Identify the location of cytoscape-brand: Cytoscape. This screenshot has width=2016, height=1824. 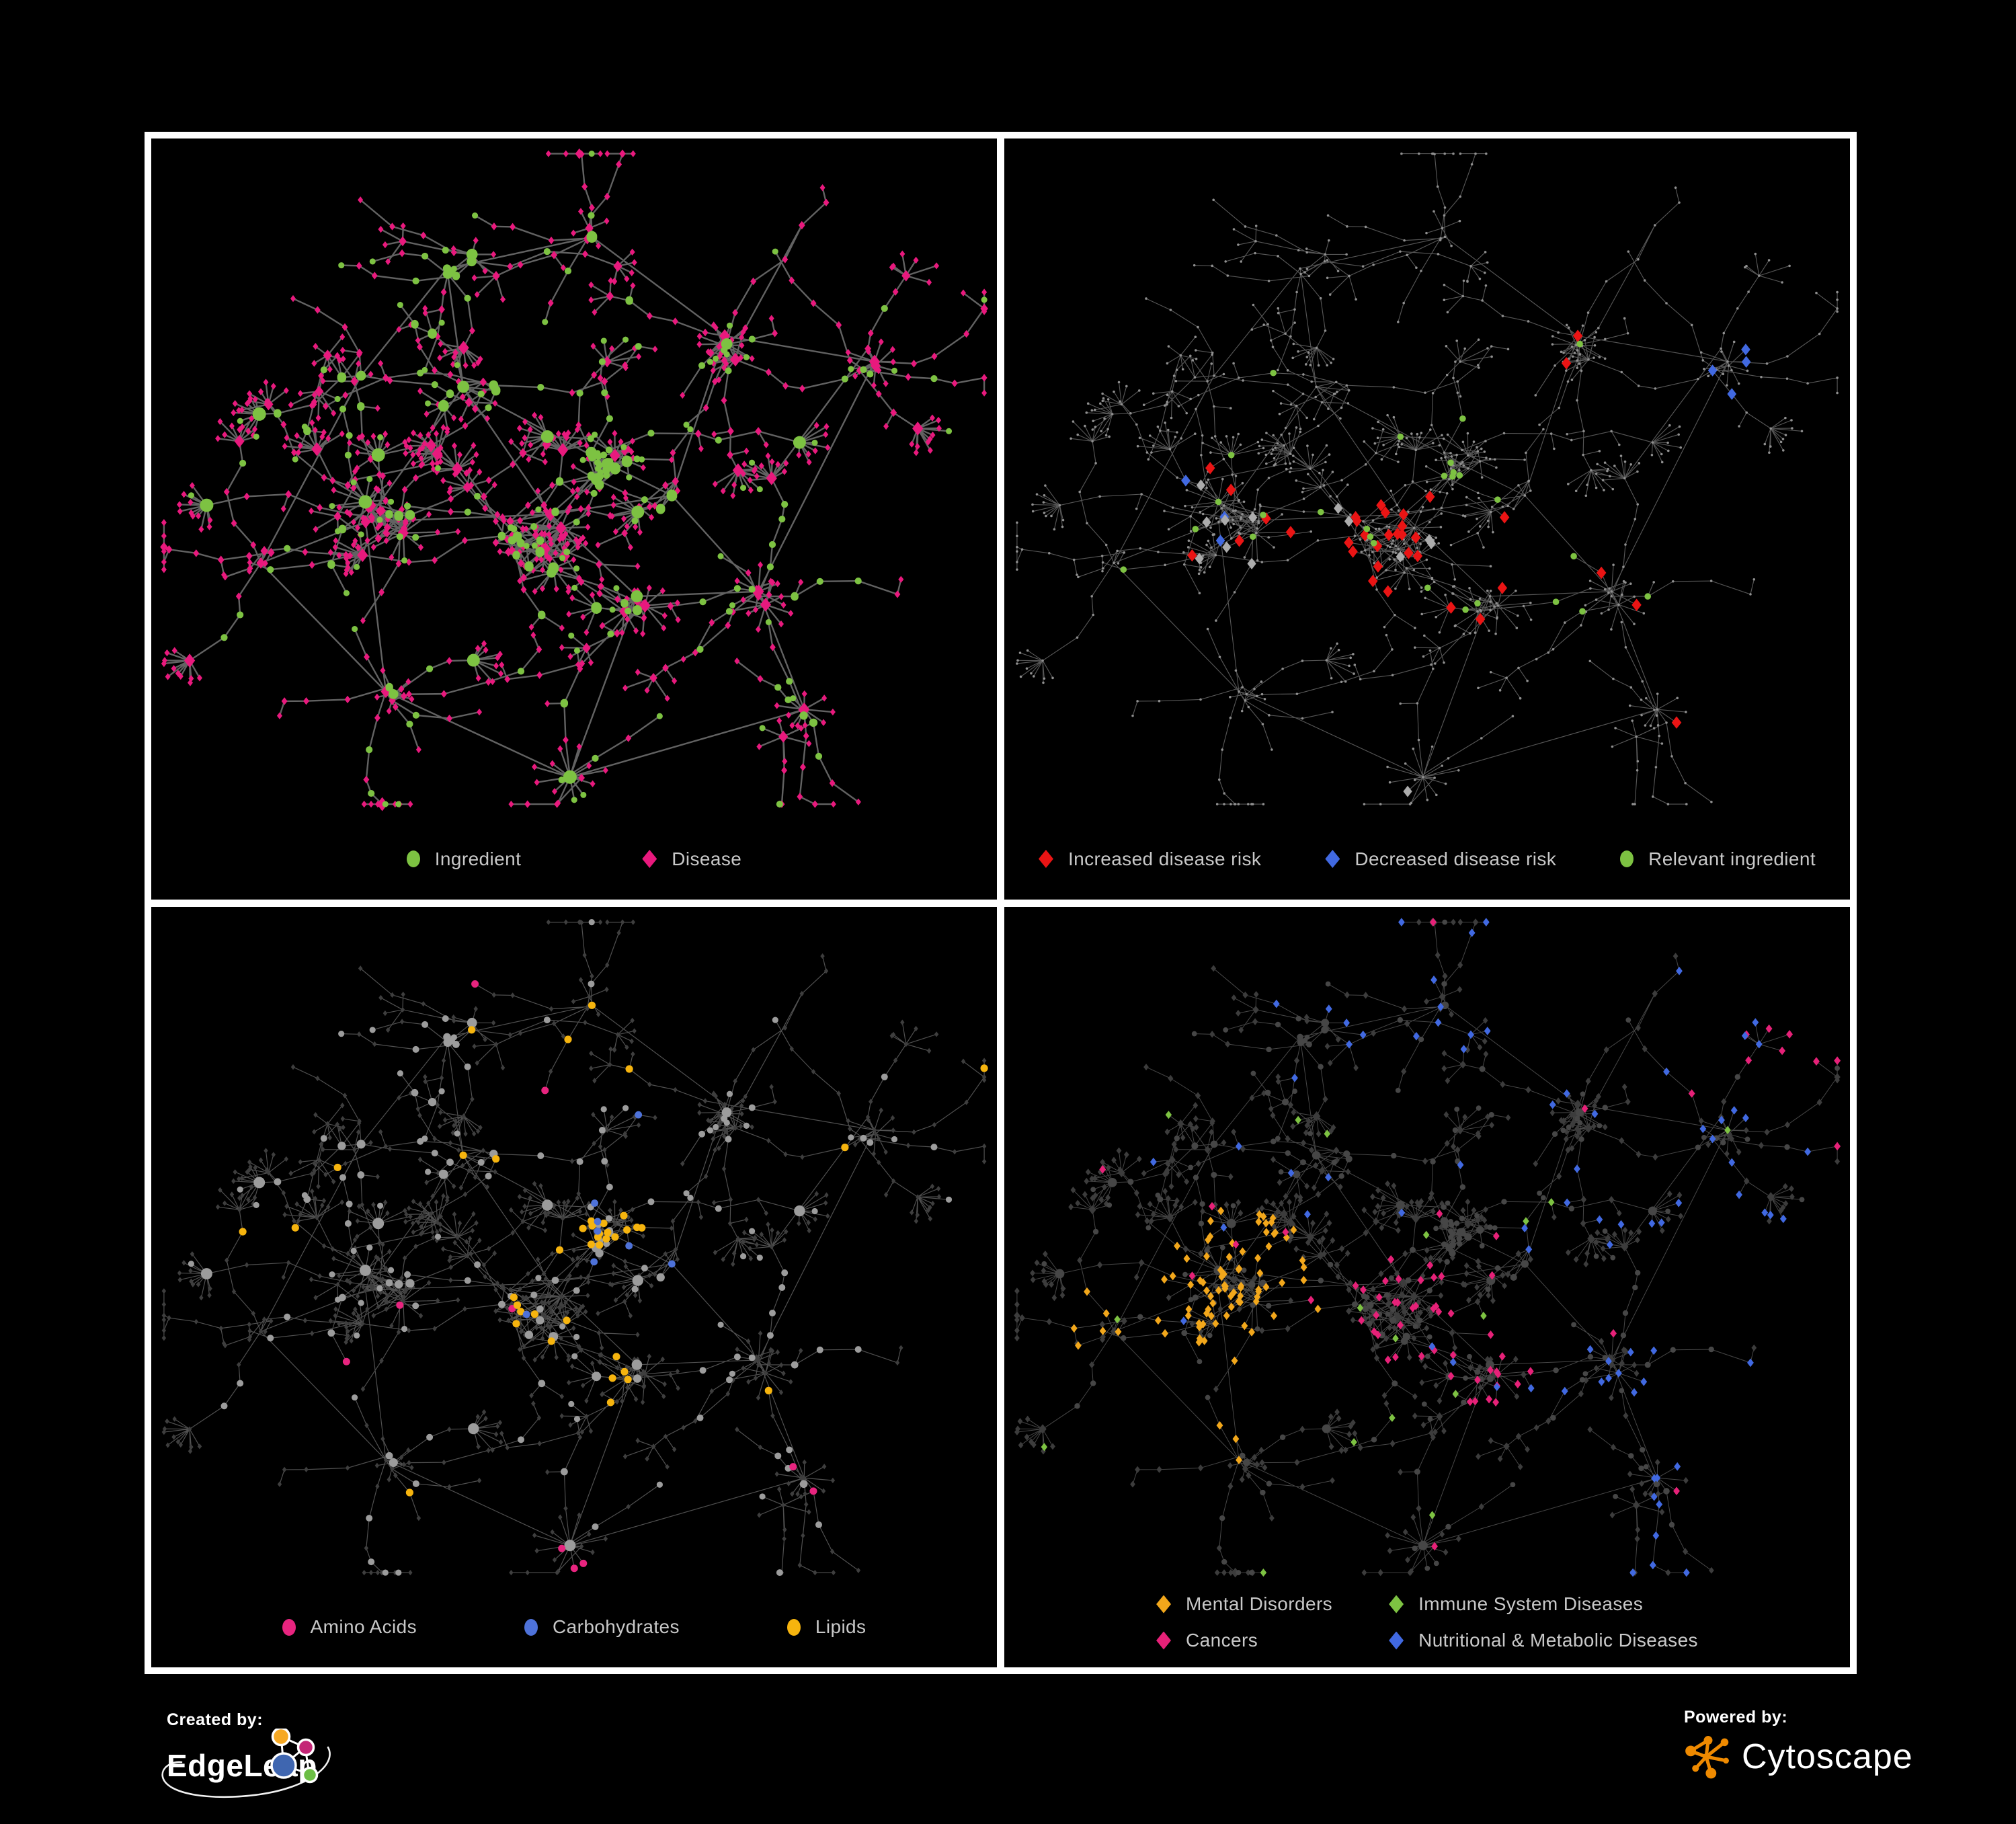
(1827, 1756).